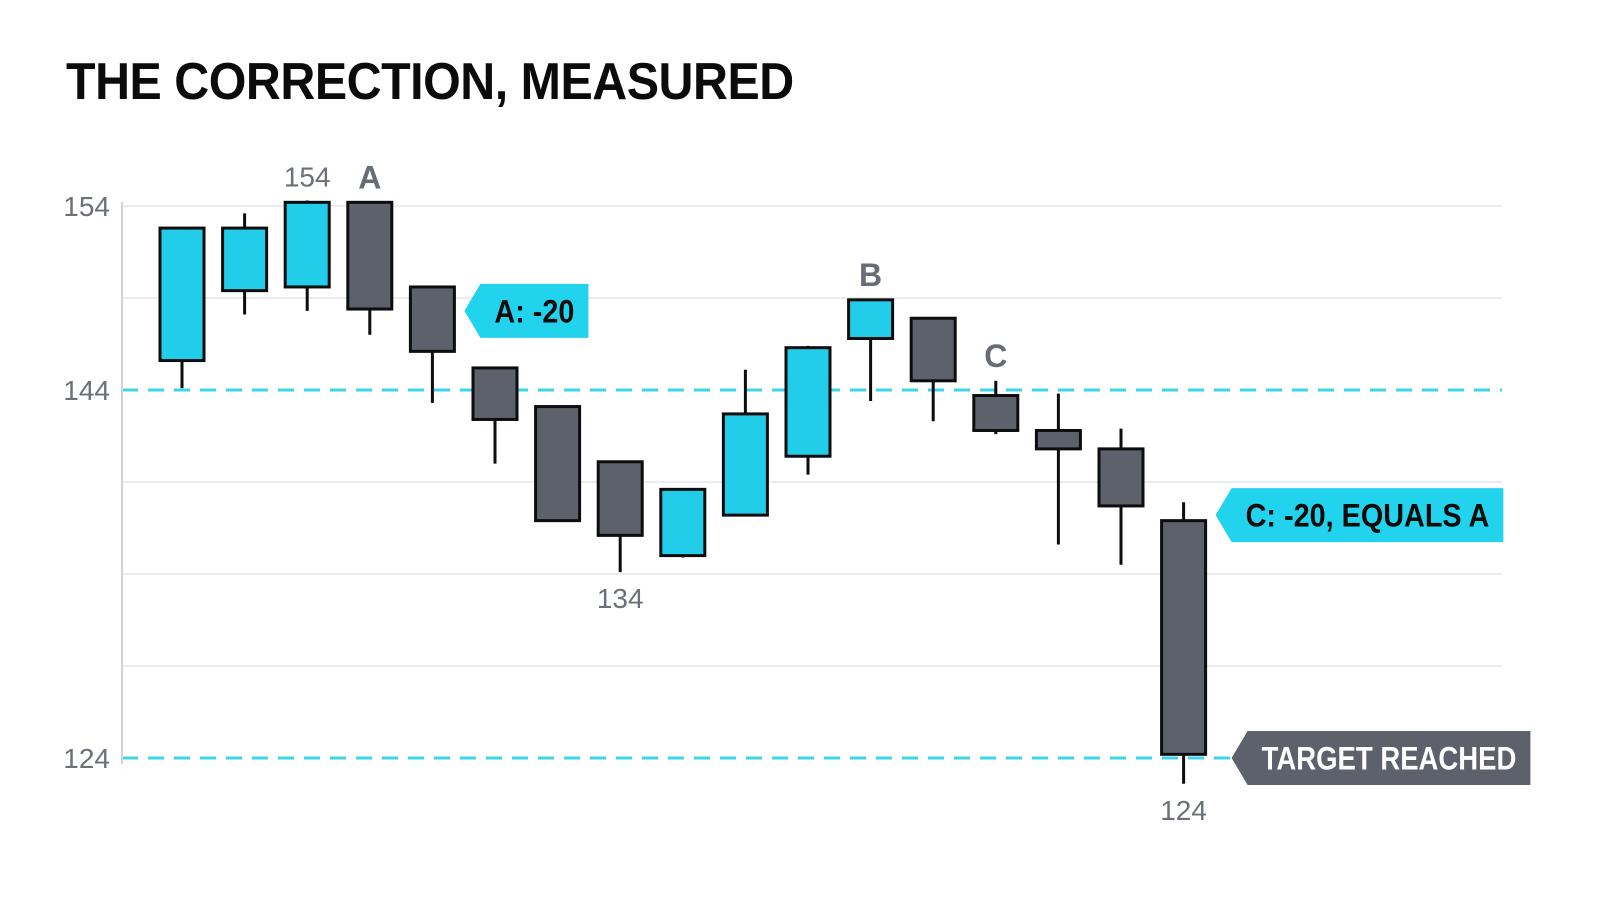 The height and width of the screenshot is (914, 1600). I want to click on y-tick-label: 154, so click(86, 206).